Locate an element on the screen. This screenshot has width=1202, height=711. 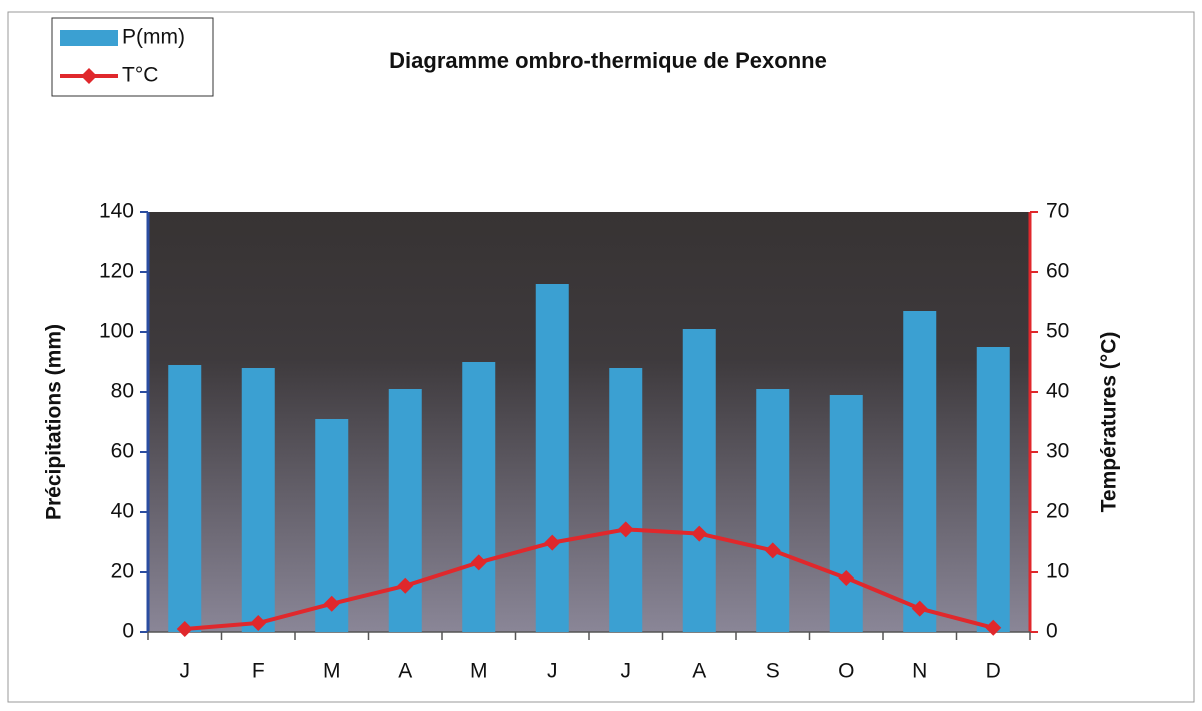
x-tick-label: F is located at coordinates (258, 671).